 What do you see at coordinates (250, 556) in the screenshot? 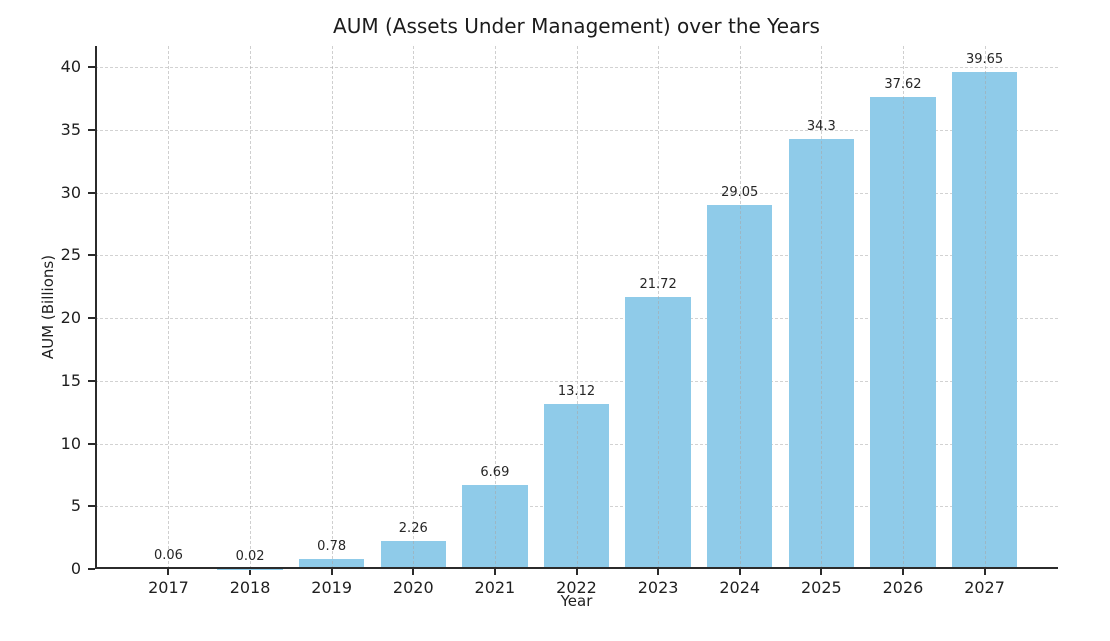
I see `bar-value-label: 0.02` at bounding box center [250, 556].